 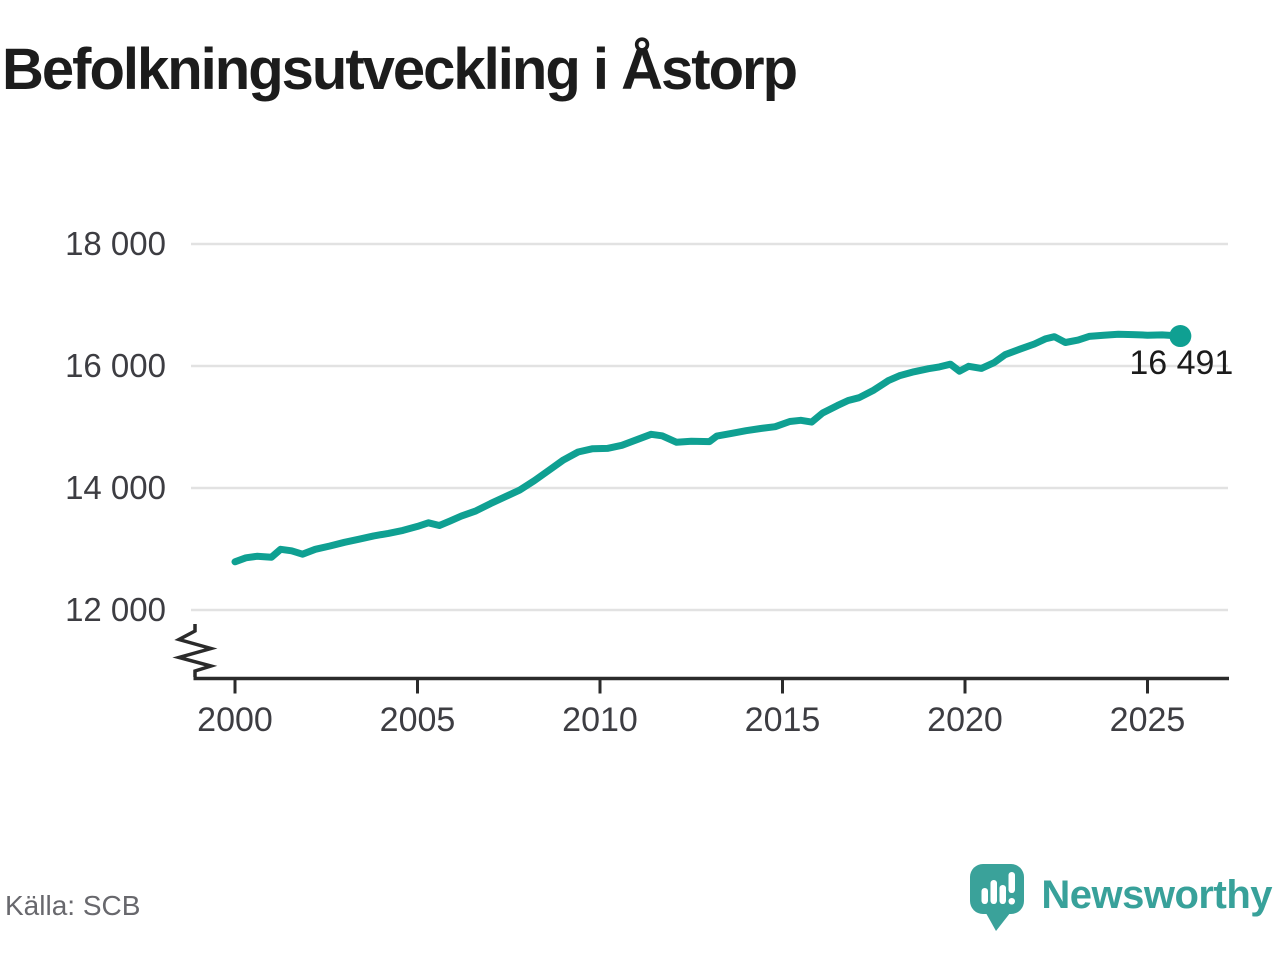 I want to click on newsworthy-logo-text: Newsworthy, so click(x=1156, y=895).